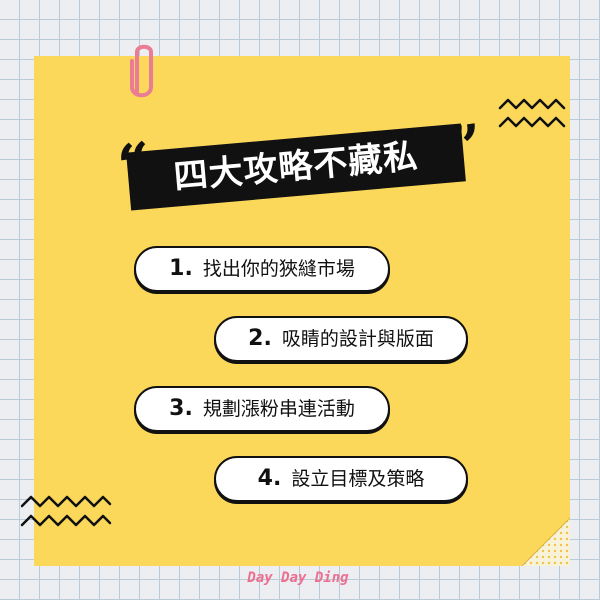 The width and height of the screenshot is (600, 600). What do you see at coordinates (278, 268) in the screenshot?
I see `strategy-label: 找出你的狹縫市場` at bounding box center [278, 268].